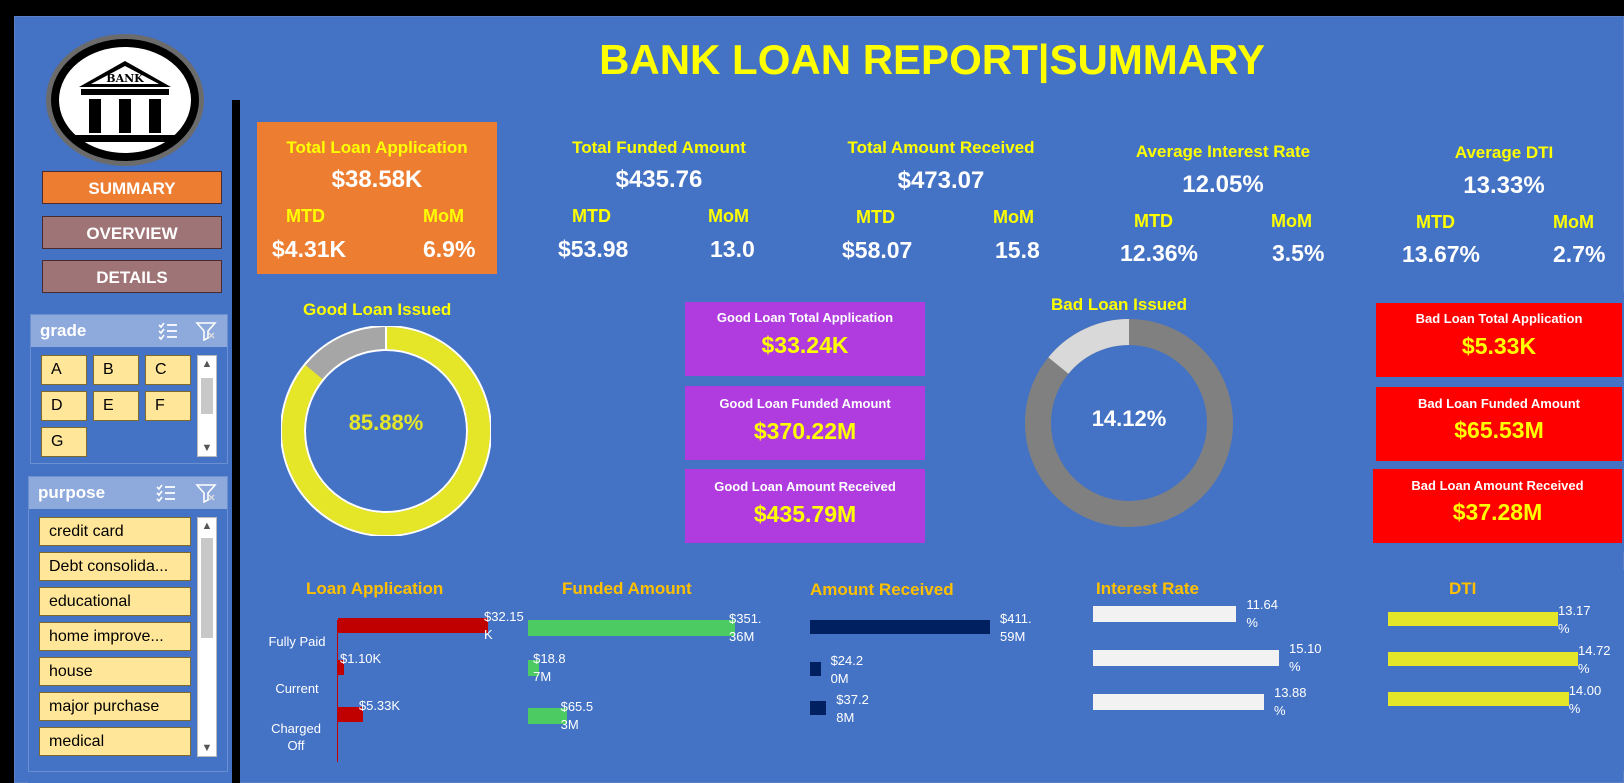  Describe the element at coordinates (1119, 304) in the screenshot. I see `bad-loan-title: Bad Loan Issued` at that location.